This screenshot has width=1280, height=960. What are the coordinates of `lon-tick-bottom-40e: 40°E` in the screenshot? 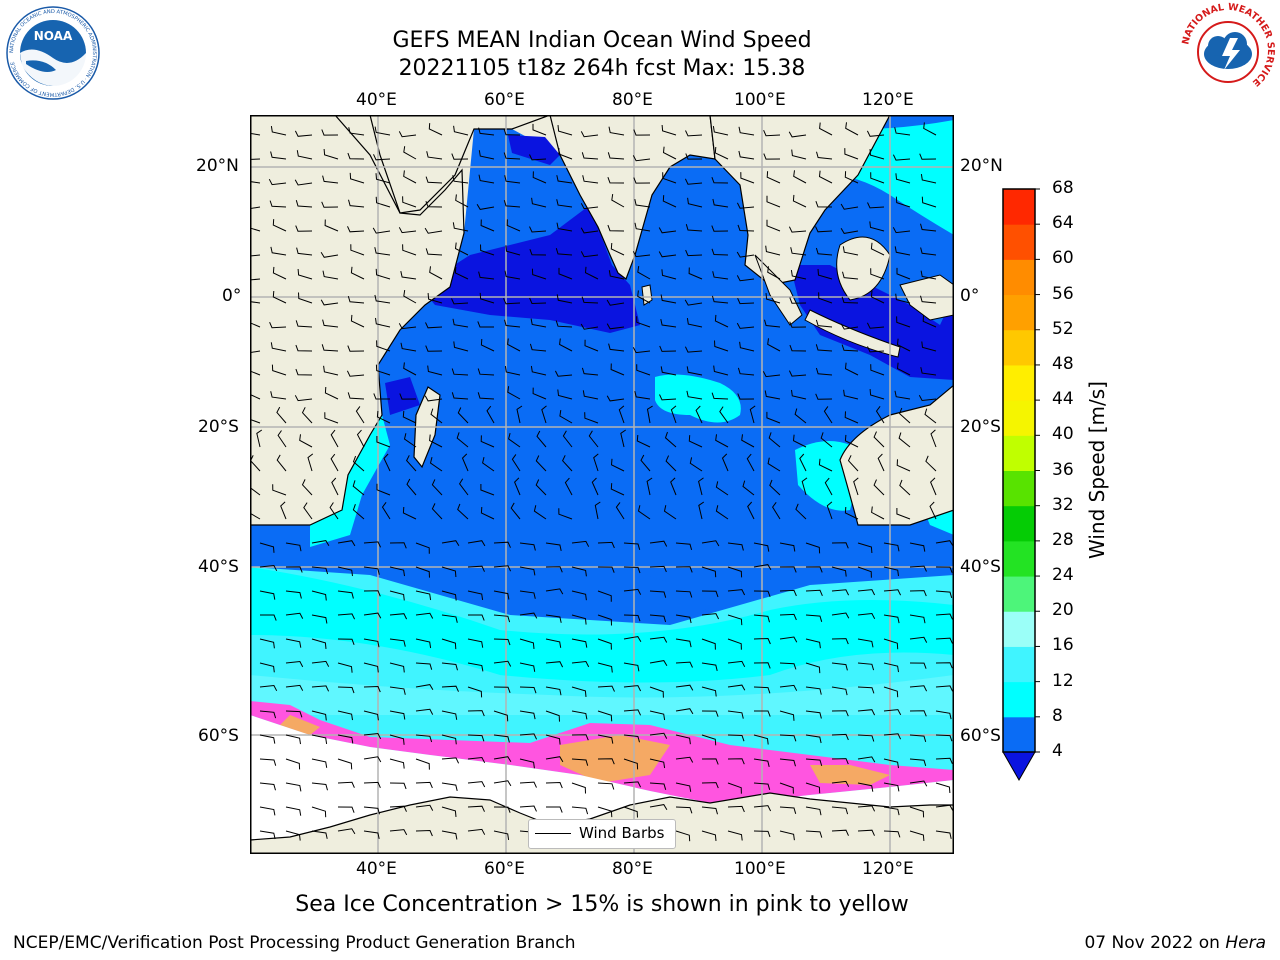 It's located at (376, 869).